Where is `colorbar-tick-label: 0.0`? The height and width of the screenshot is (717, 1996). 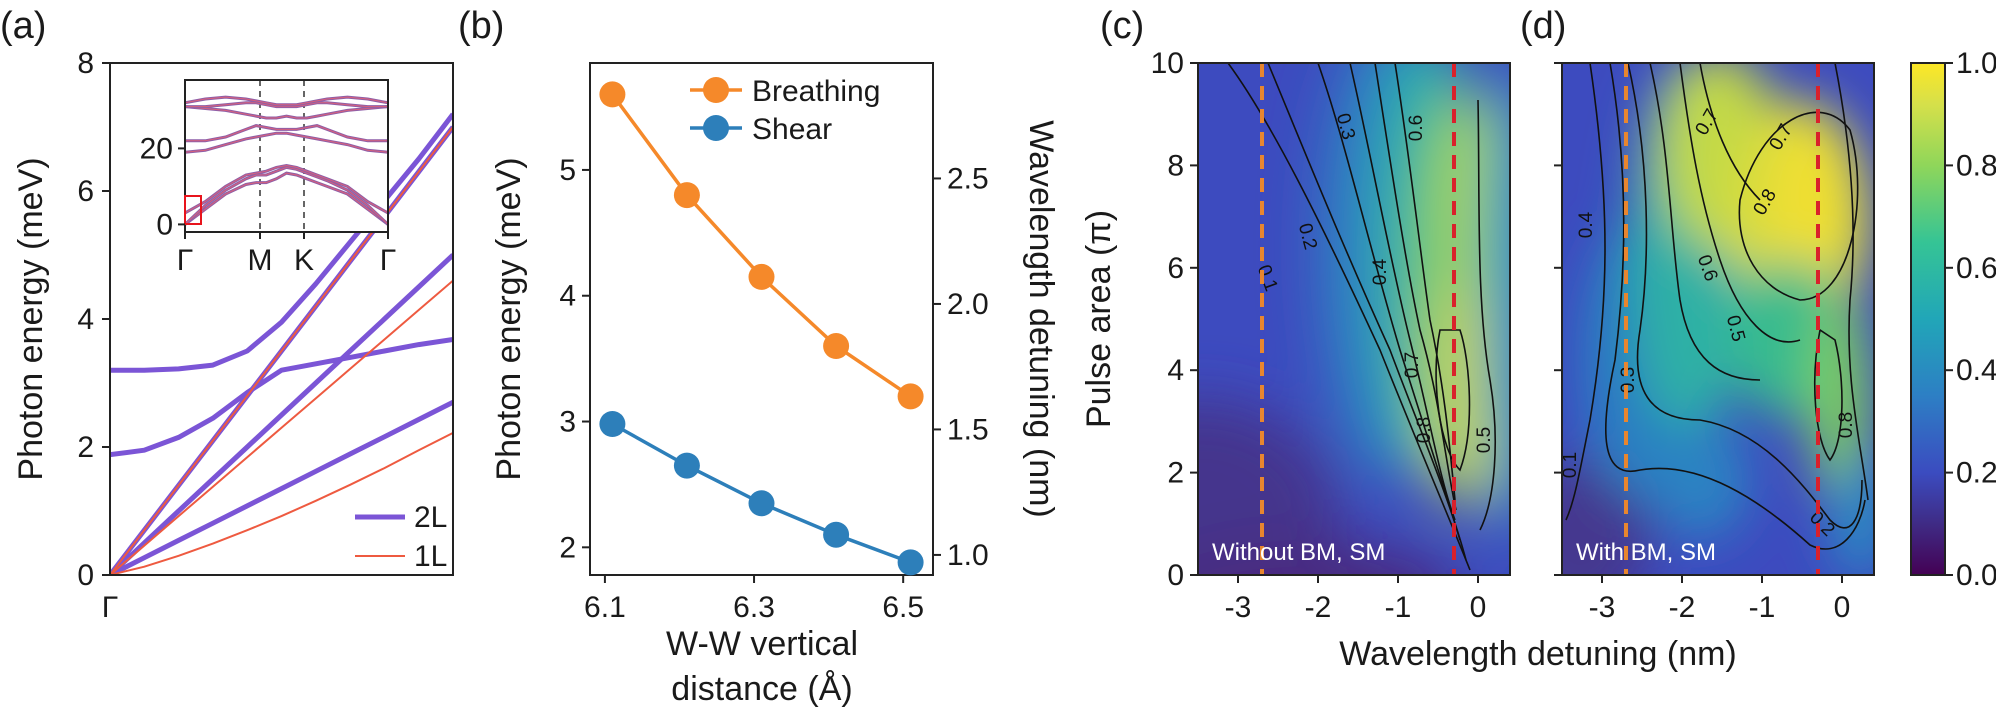
colorbar-tick-label: 0.0 is located at coordinates (1976, 575).